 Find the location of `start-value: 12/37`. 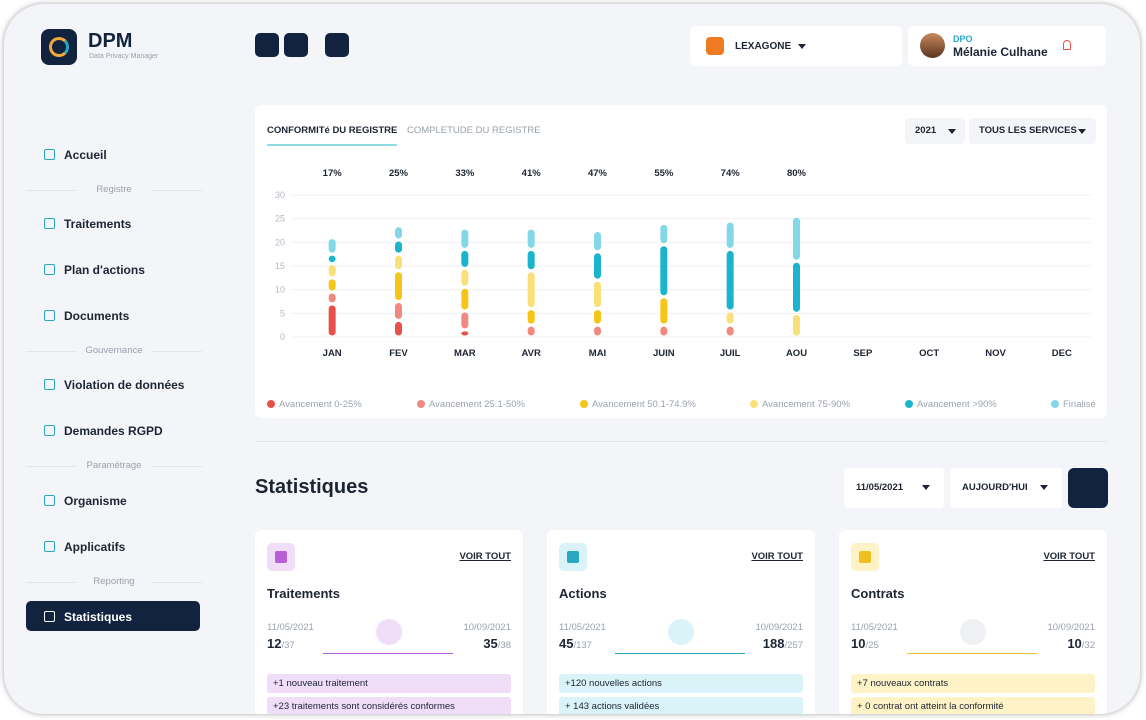

start-value: 12/37 is located at coordinates (281, 643).